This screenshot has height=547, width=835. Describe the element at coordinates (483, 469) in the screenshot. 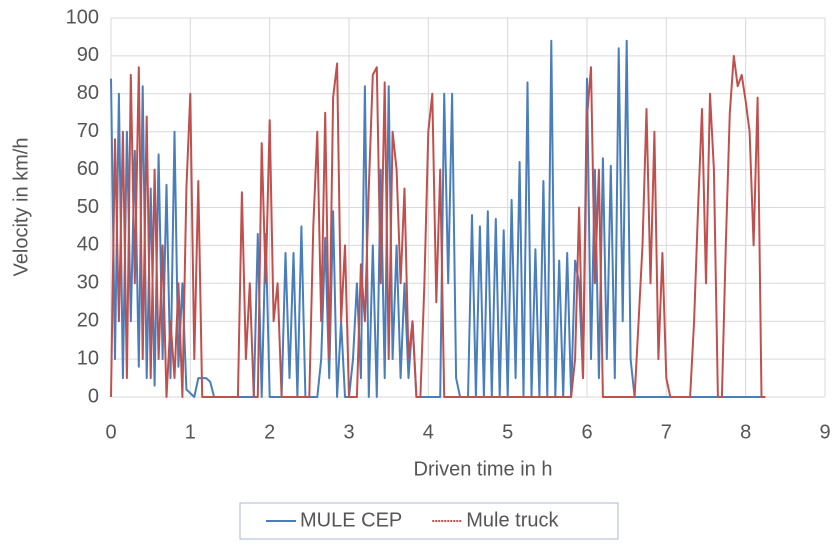

I see `x-axis-label: Driven time in h` at that location.